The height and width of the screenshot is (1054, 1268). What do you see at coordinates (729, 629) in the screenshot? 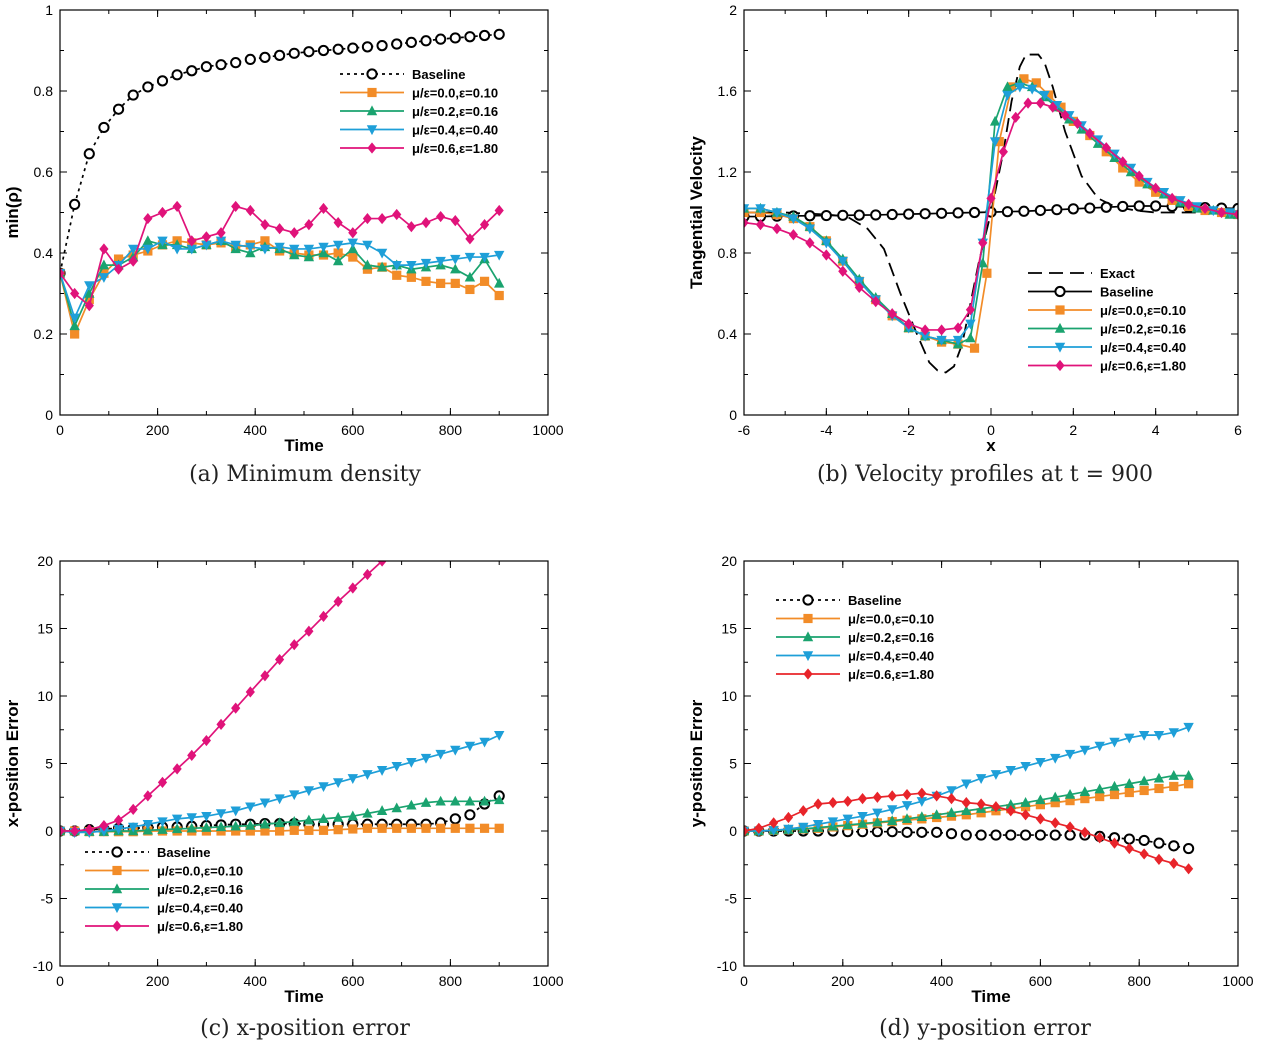
I see `y-tick-label: 15` at bounding box center [729, 629].